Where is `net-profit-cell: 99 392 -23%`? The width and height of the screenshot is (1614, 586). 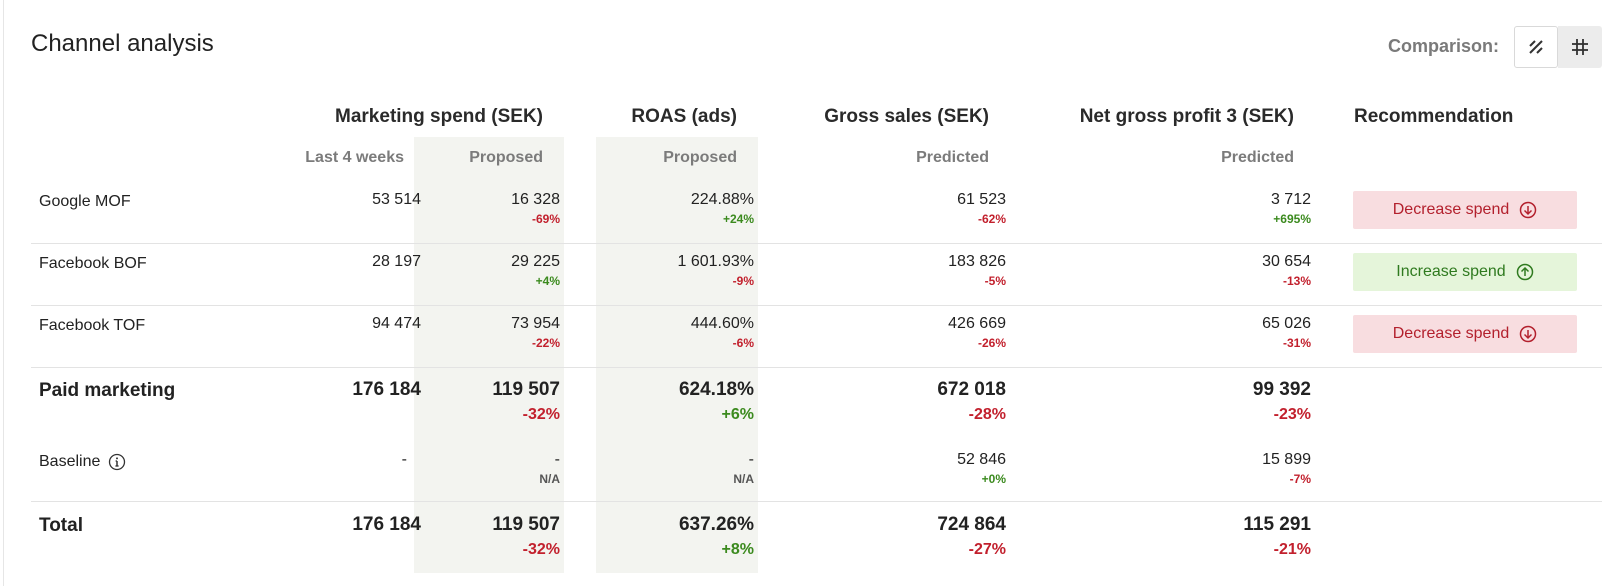 net-profit-cell: 99 392 -23% is located at coordinates (1282, 403).